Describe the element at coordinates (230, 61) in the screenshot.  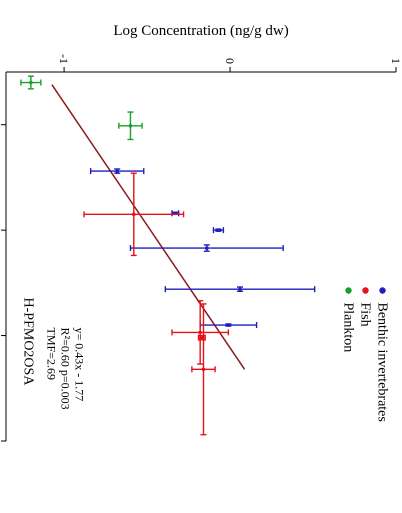
I see `y-tick-label: 0` at that location.